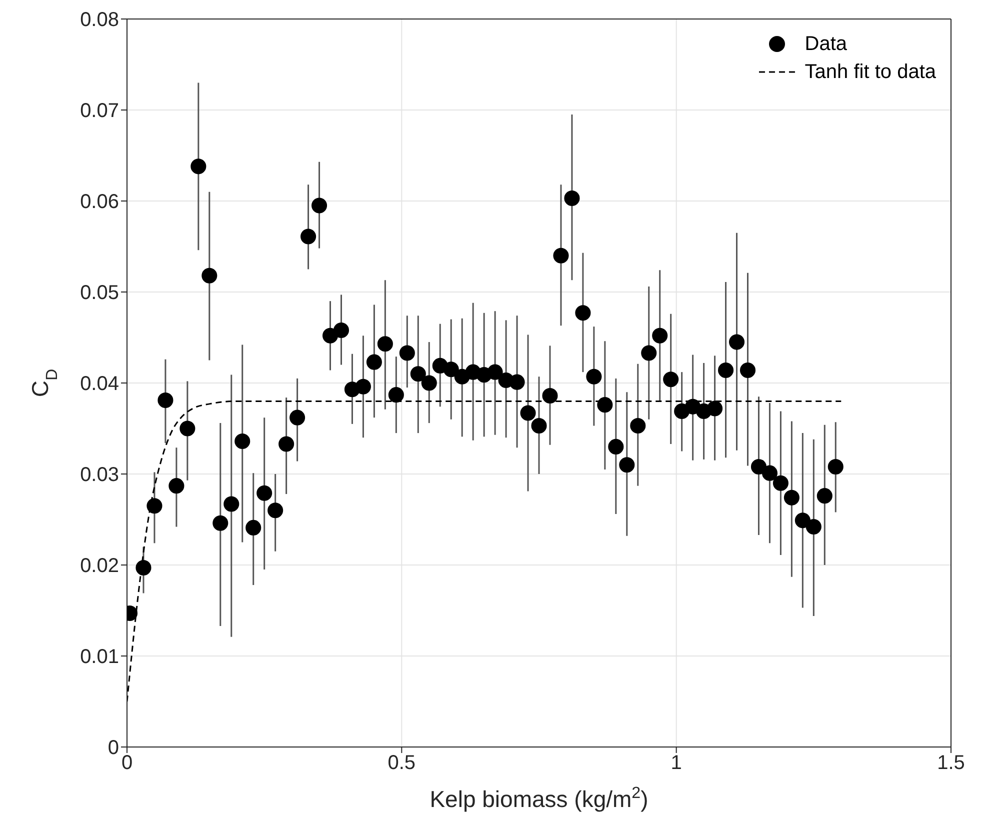 Image resolution: width=989 pixels, height=837 pixels. What do you see at coordinates (127, 763) in the screenshot?
I see `x-tick-label: 0` at bounding box center [127, 763].